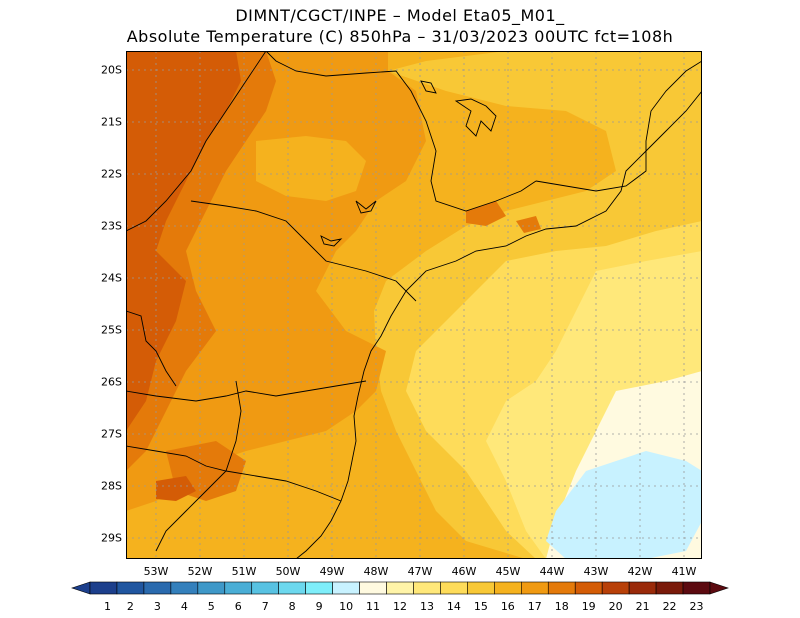 The width and height of the screenshot is (800, 618). Describe the element at coordinates (176, 488) in the screenshot. I see `field-t19-sw` at that location.